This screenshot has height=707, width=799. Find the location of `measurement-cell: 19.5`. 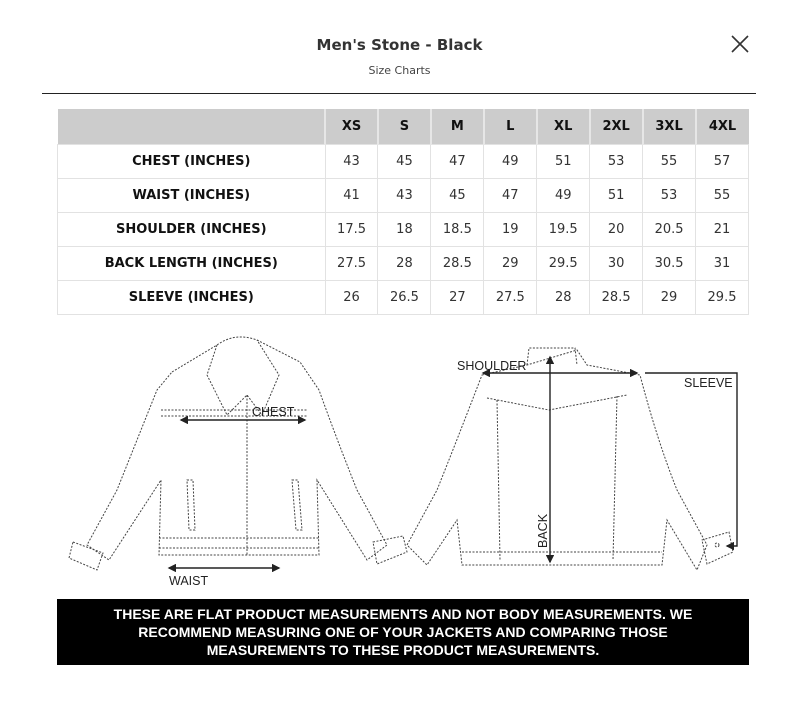

measurement-cell: 19.5 is located at coordinates (563, 229).